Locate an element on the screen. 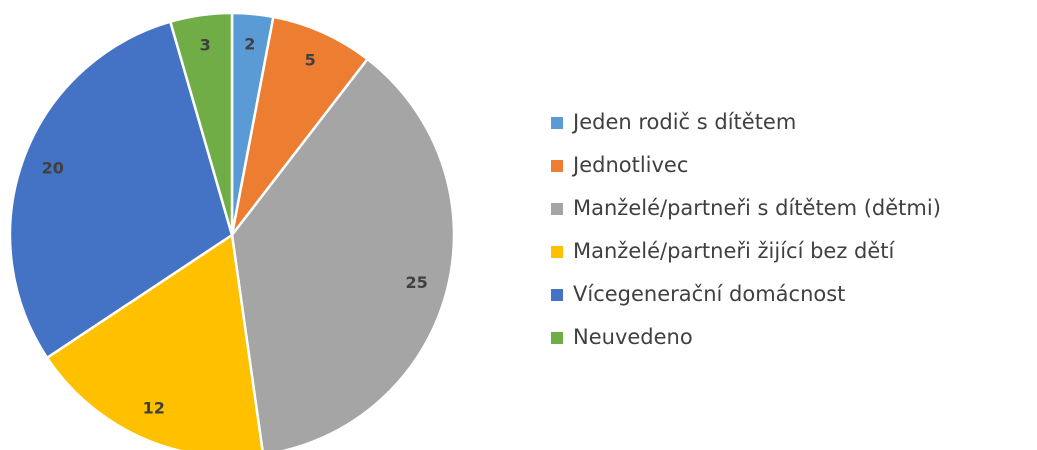 The width and height of the screenshot is (1037, 450). data-label: 2 is located at coordinates (249, 43).